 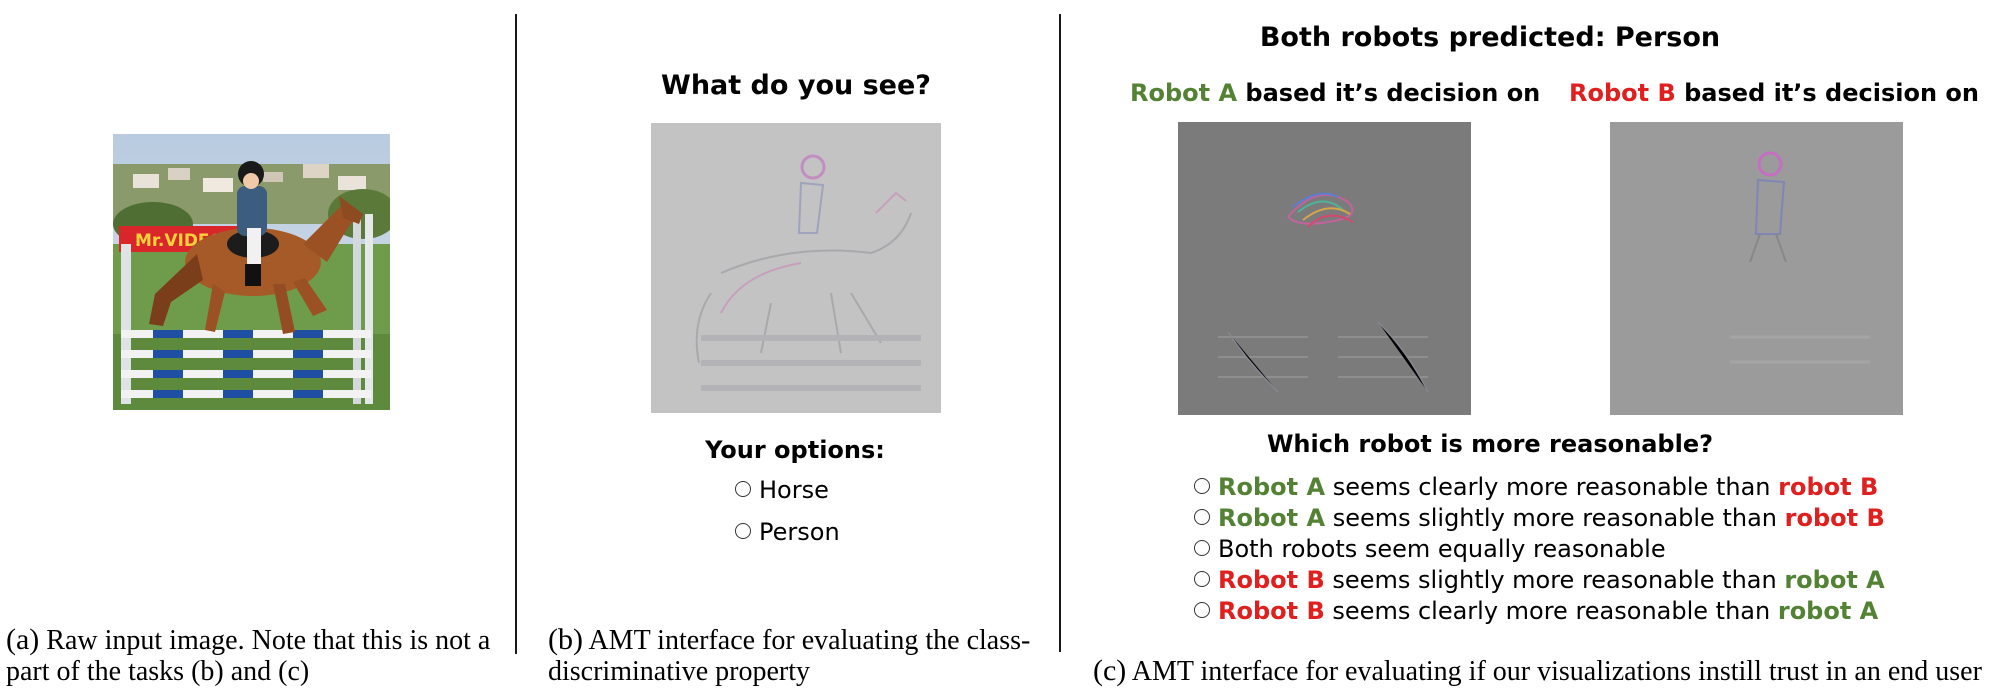 I want to click on option-4-tail: robot A, so click(x=1834, y=580).